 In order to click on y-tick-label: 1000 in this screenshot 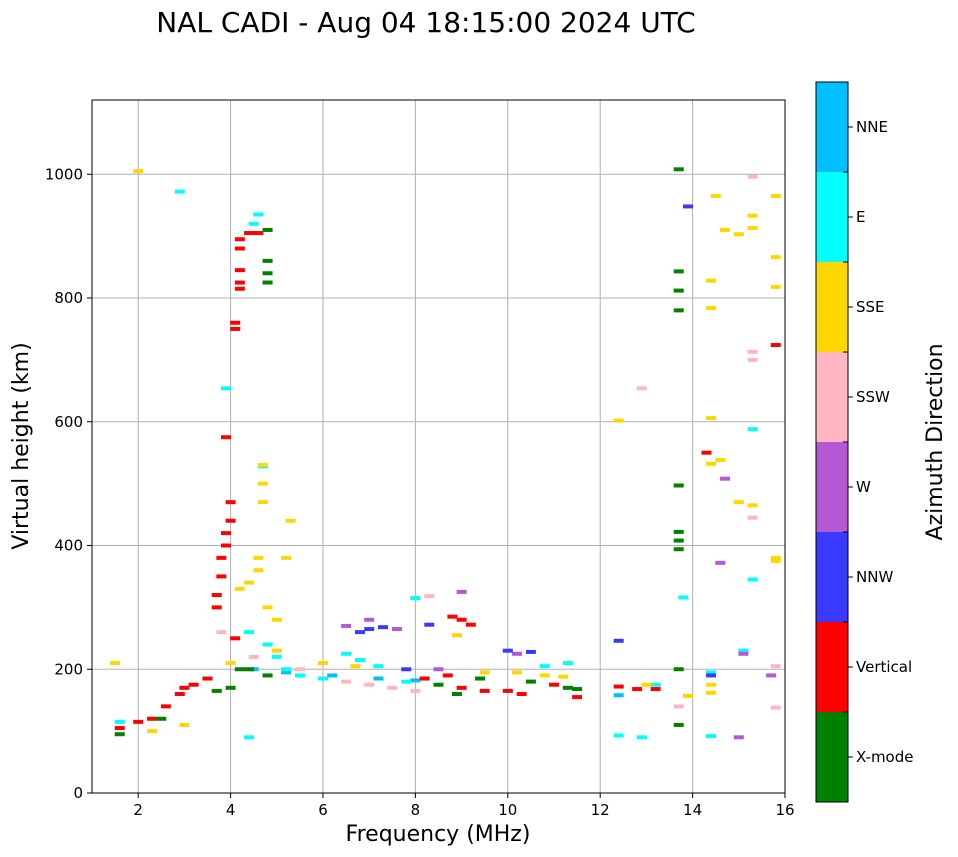, I will do `click(64, 174)`.